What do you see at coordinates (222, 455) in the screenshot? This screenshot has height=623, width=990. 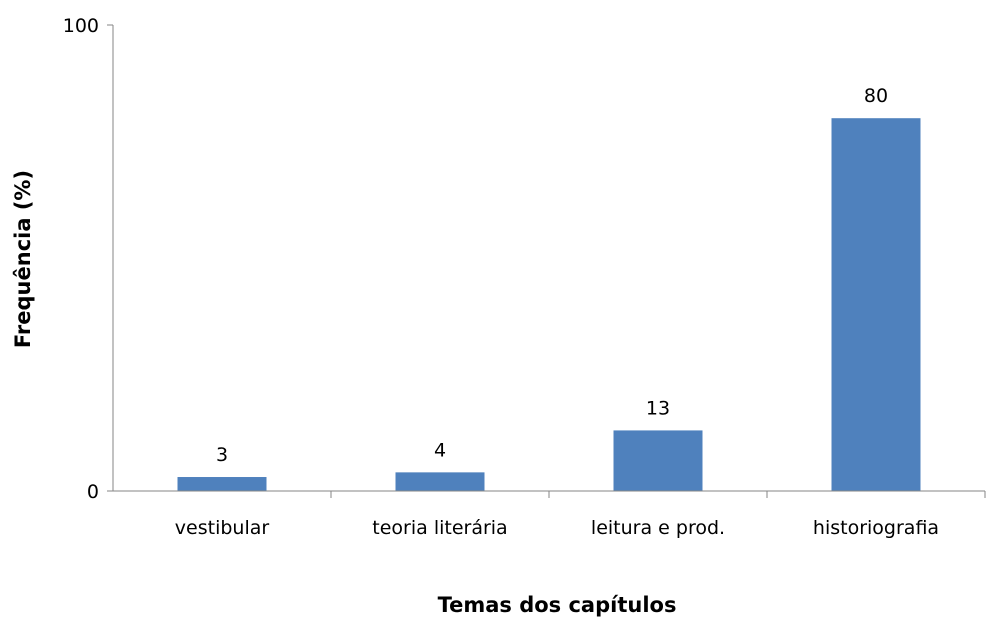 I see `data-label: 3` at bounding box center [222, 455].